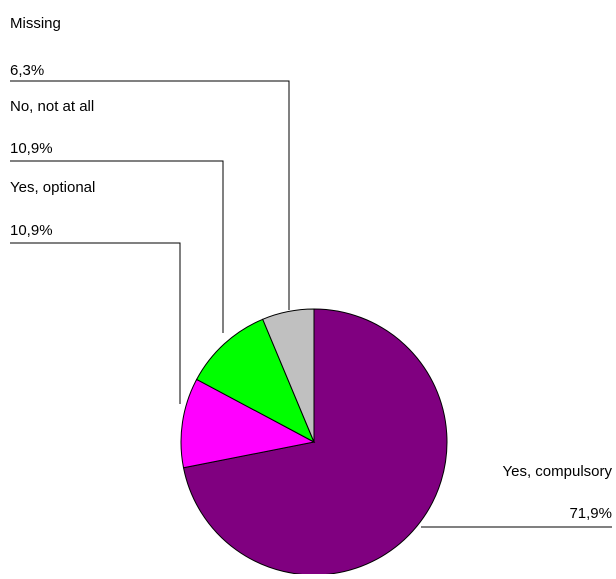 This screenshot has height=579, width=616. I want to click on pie-slice-no-not-at-all, so click(255, 381).